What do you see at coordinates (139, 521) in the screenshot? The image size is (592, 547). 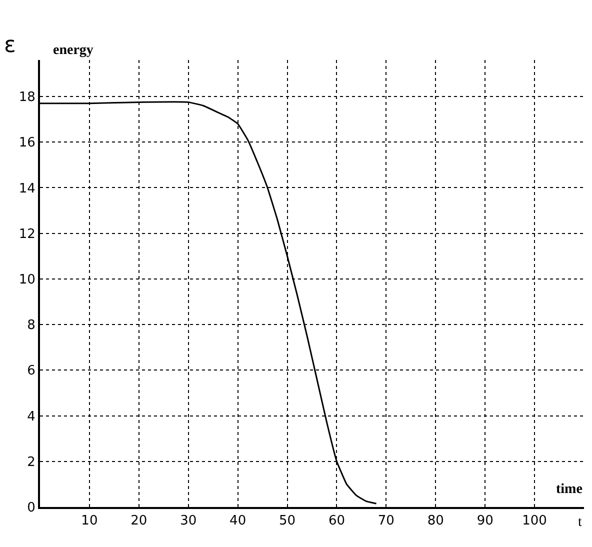 I see `x-tick-label: 20` at bounding box center [139, 521].